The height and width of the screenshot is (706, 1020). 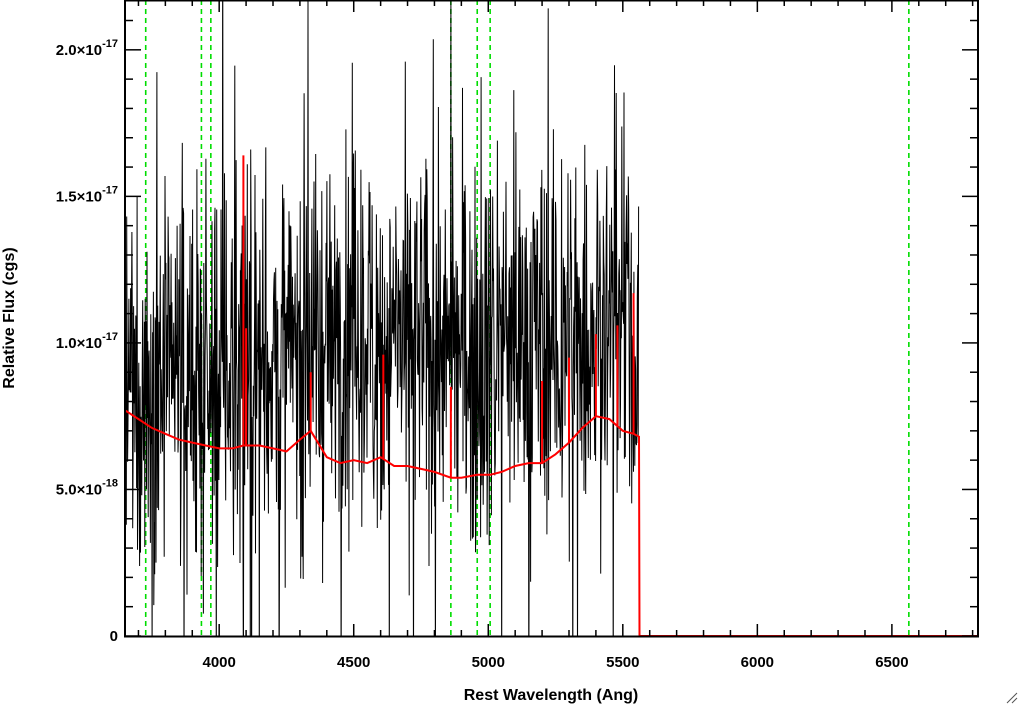 I want to click on y-tick-label: 2.0×10⁻¹⁷, so click(x=87, y=48).